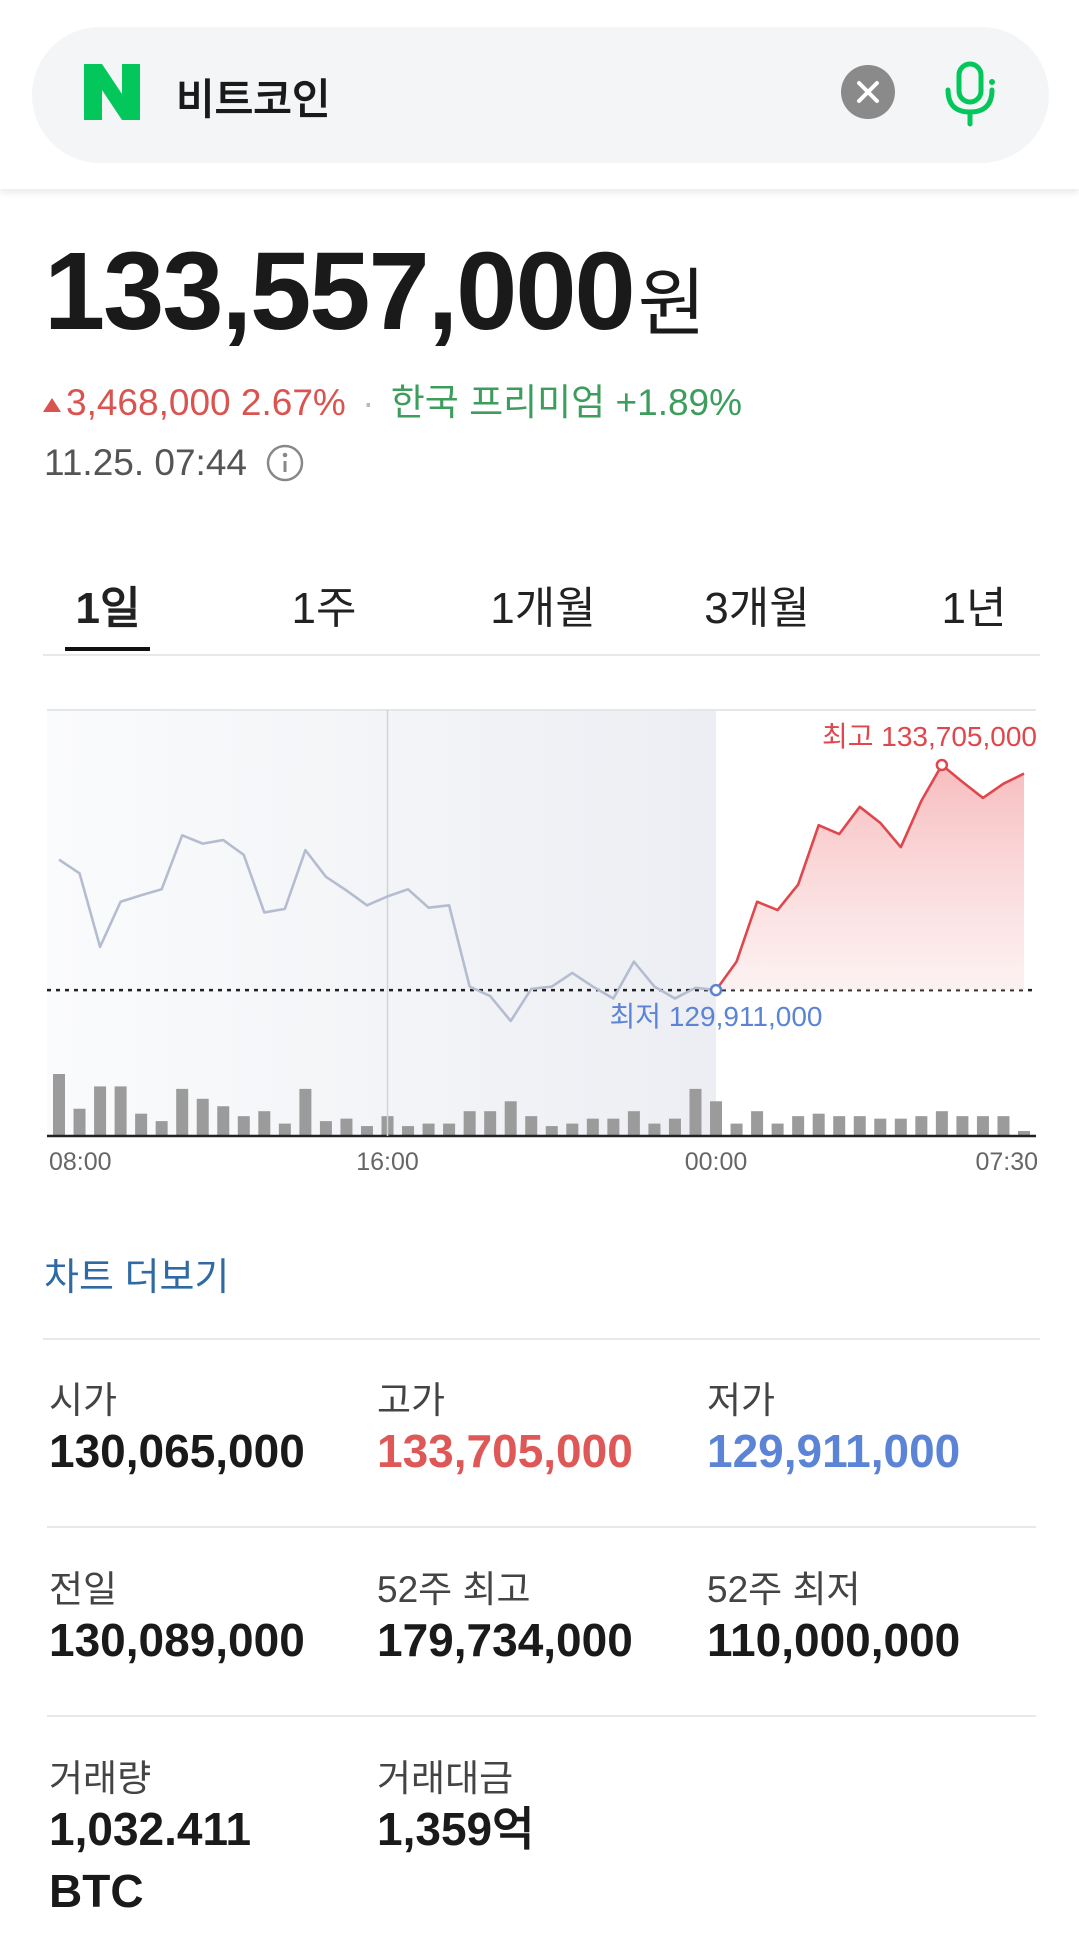 This screenshot has width=1079, height=1934. I want to click on stat-value: 129,911,000, so click(834, 1451).